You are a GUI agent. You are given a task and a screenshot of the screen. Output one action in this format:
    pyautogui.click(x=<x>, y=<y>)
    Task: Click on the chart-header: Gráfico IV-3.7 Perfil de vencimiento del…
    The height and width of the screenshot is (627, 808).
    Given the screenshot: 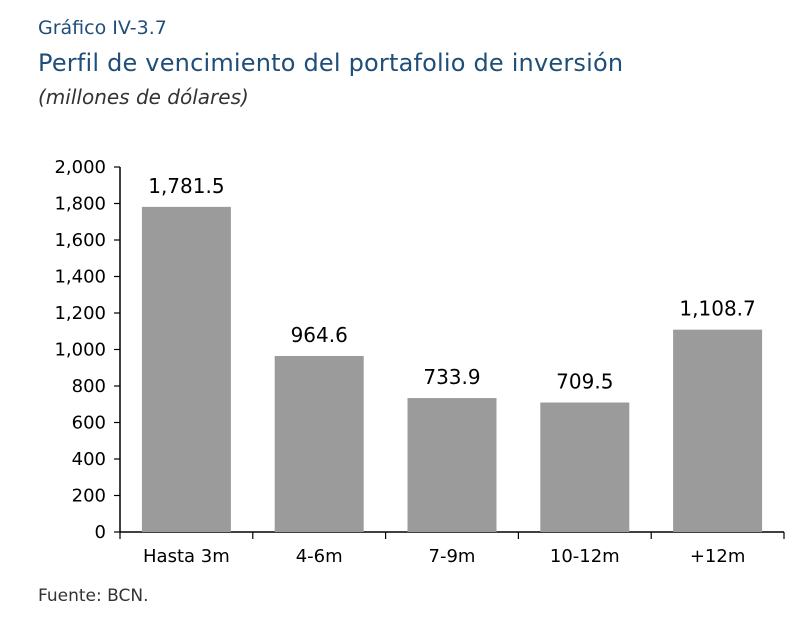 What is the action you would take?
    pyautogui.click(x=413, y=63)
    